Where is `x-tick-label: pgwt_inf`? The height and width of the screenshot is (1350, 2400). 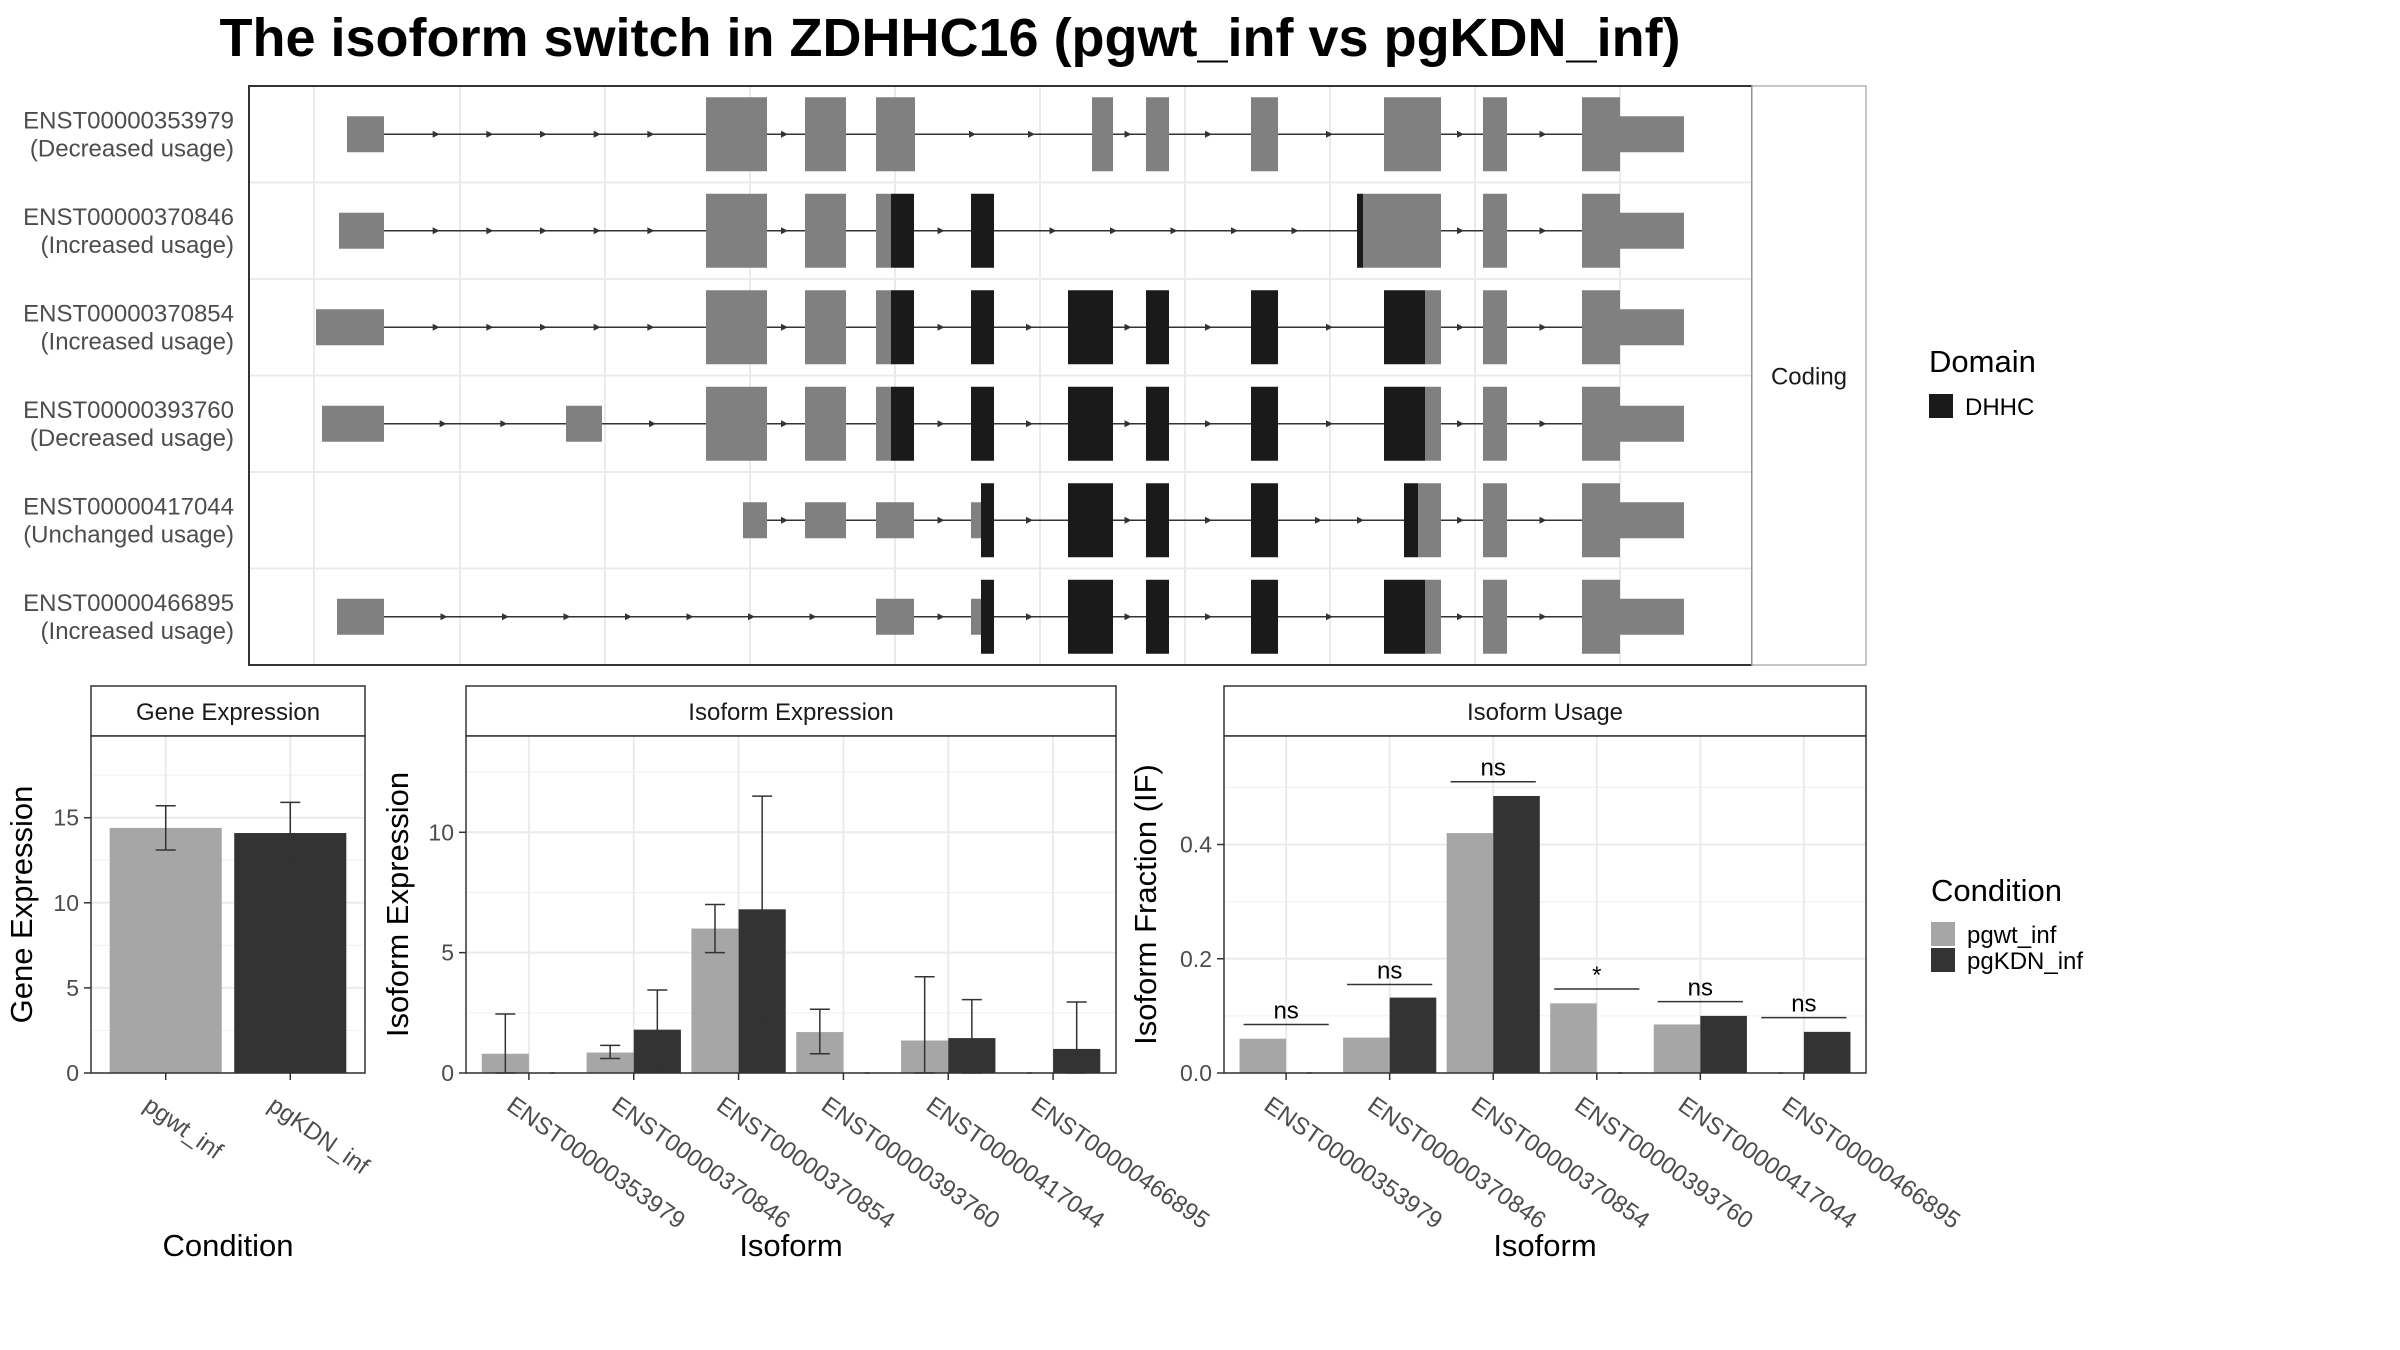
x-tick-label: pgwt_inf is located at coordinates (183, 1129).